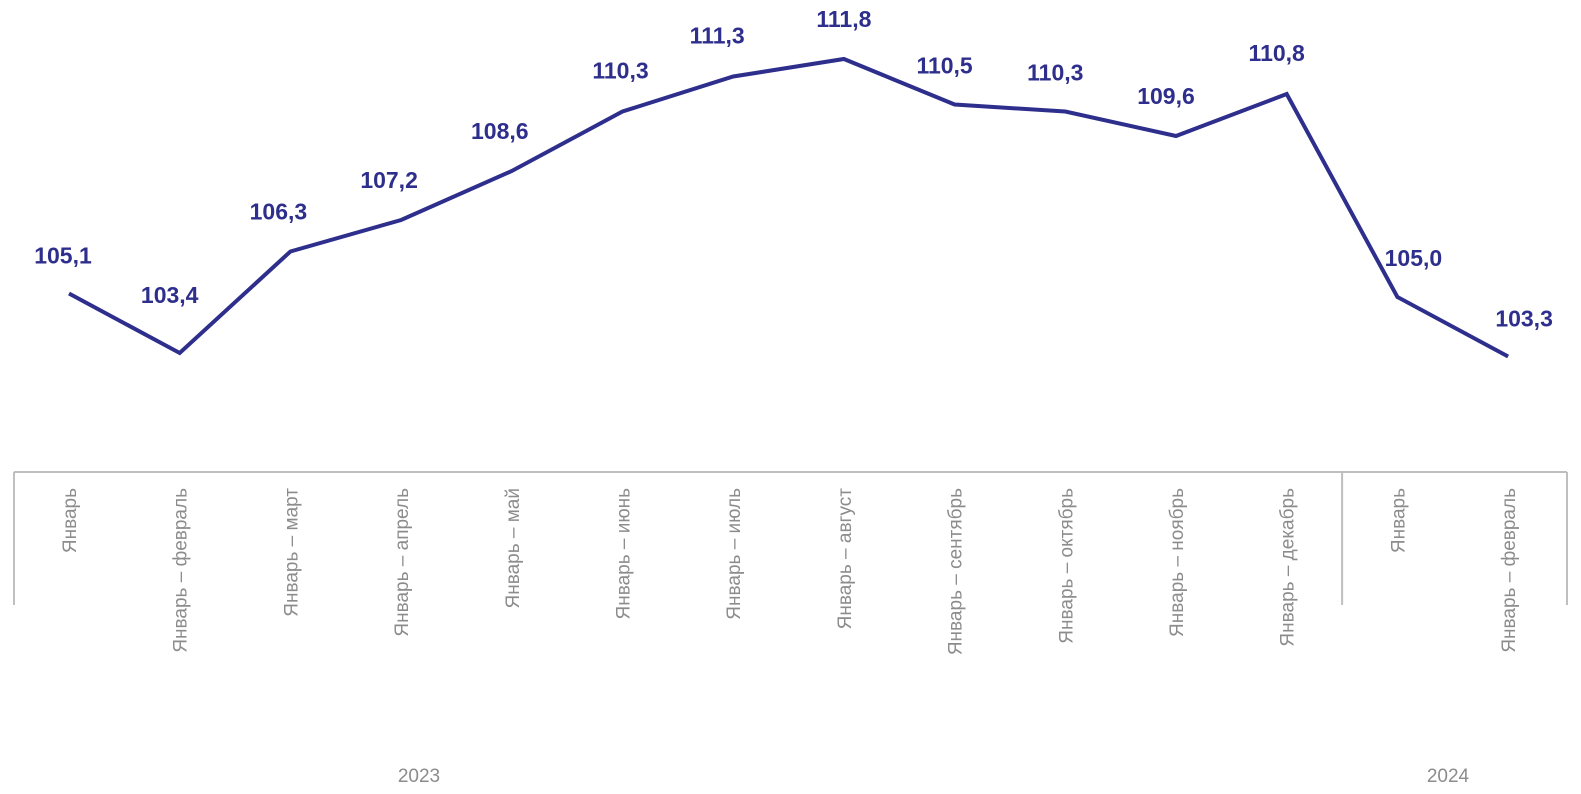 This screenshot has height=794, width=1581. What do you see at coordinates (944, 66) in the screenshot?
I see `data-label: 110,5` at bounding box center [944, 66].